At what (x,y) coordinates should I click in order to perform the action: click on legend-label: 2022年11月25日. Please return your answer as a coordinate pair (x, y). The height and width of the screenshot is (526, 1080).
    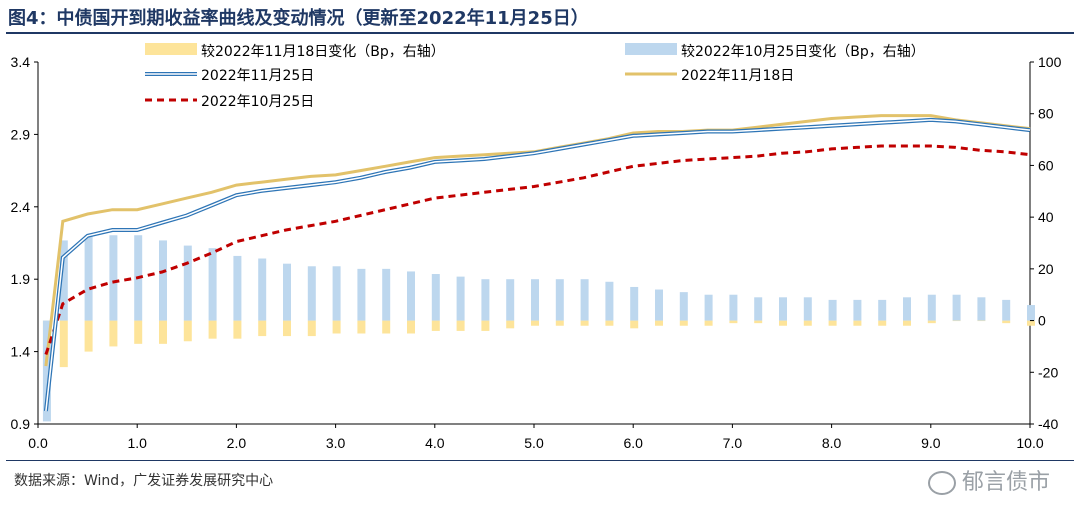
    Looking at the image, I should click on (257, 76).